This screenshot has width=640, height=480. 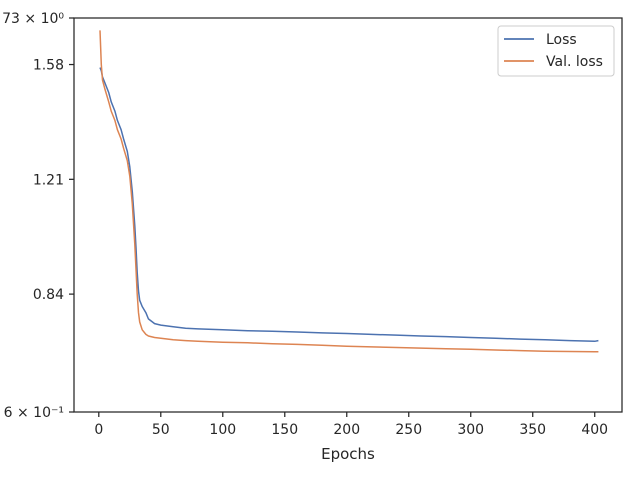 I want to click on x-axis-title: Epochs, so click(x=348, y=454).